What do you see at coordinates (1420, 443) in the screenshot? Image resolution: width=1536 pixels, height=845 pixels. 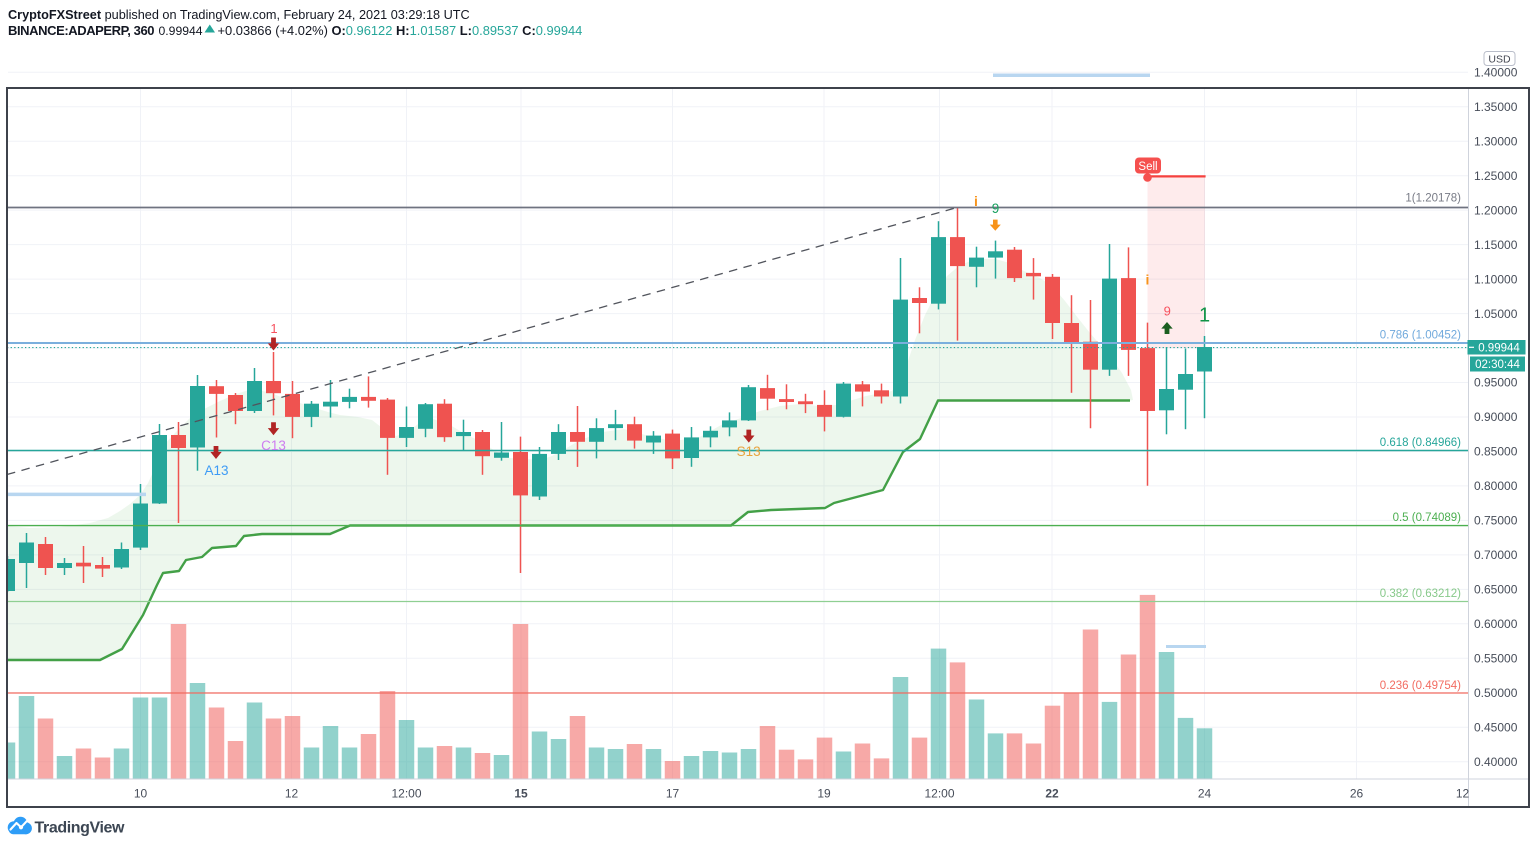 I see `svg-text: 0.618 (0.84966)` at bounding box center [1420, 443].